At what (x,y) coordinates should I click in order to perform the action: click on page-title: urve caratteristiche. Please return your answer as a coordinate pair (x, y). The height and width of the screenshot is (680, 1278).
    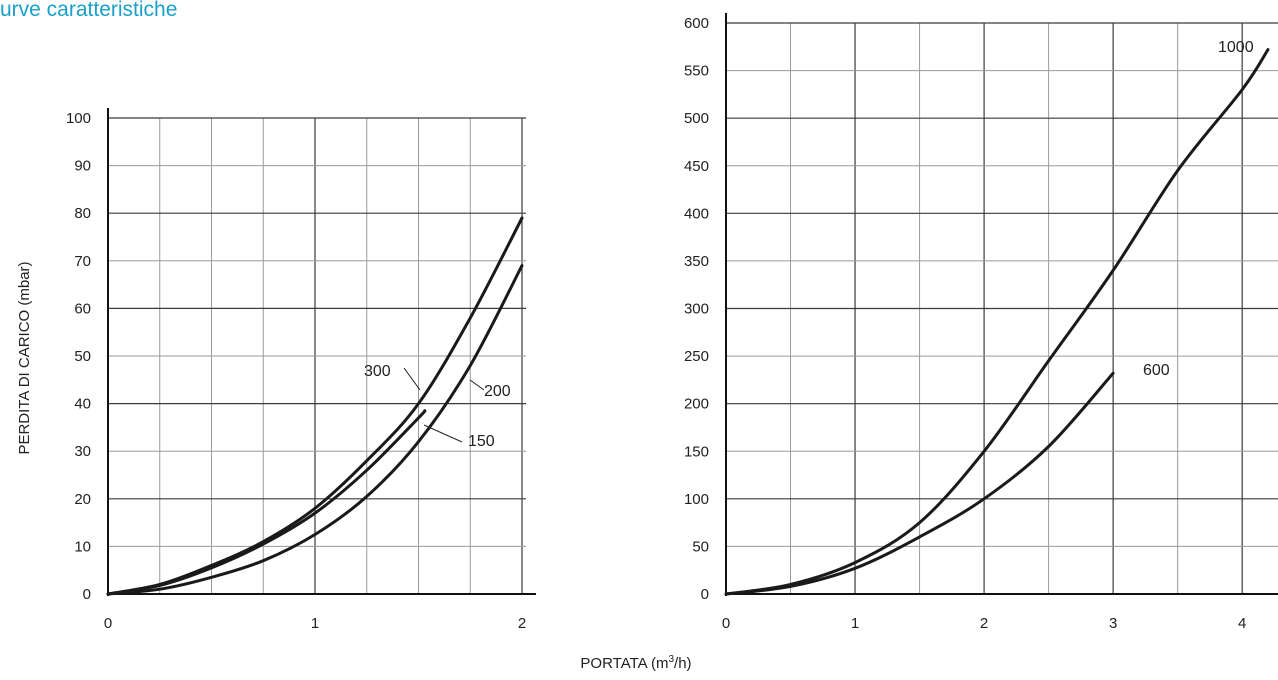
    Looking at the image, I should click on (89, 10).